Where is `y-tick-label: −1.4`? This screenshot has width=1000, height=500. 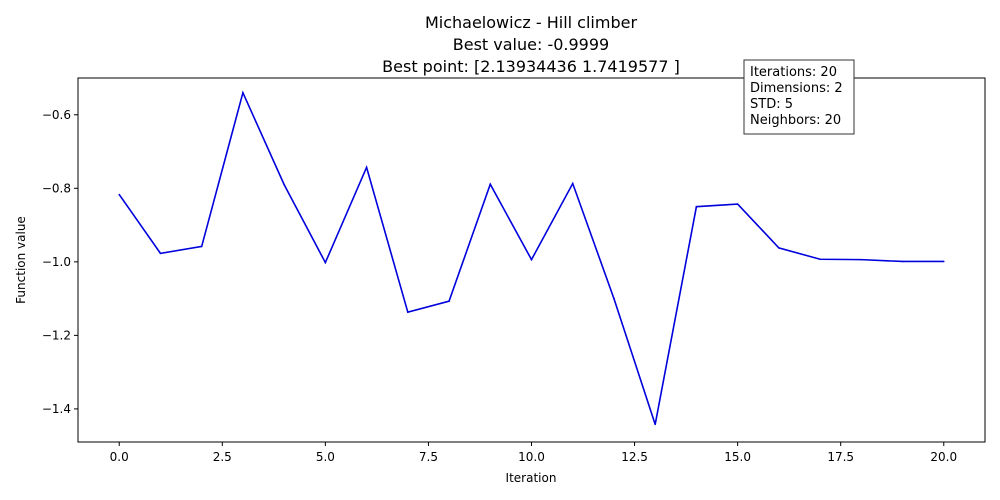 y-tick-label: −1.4 is located at coordinates (56, 409).